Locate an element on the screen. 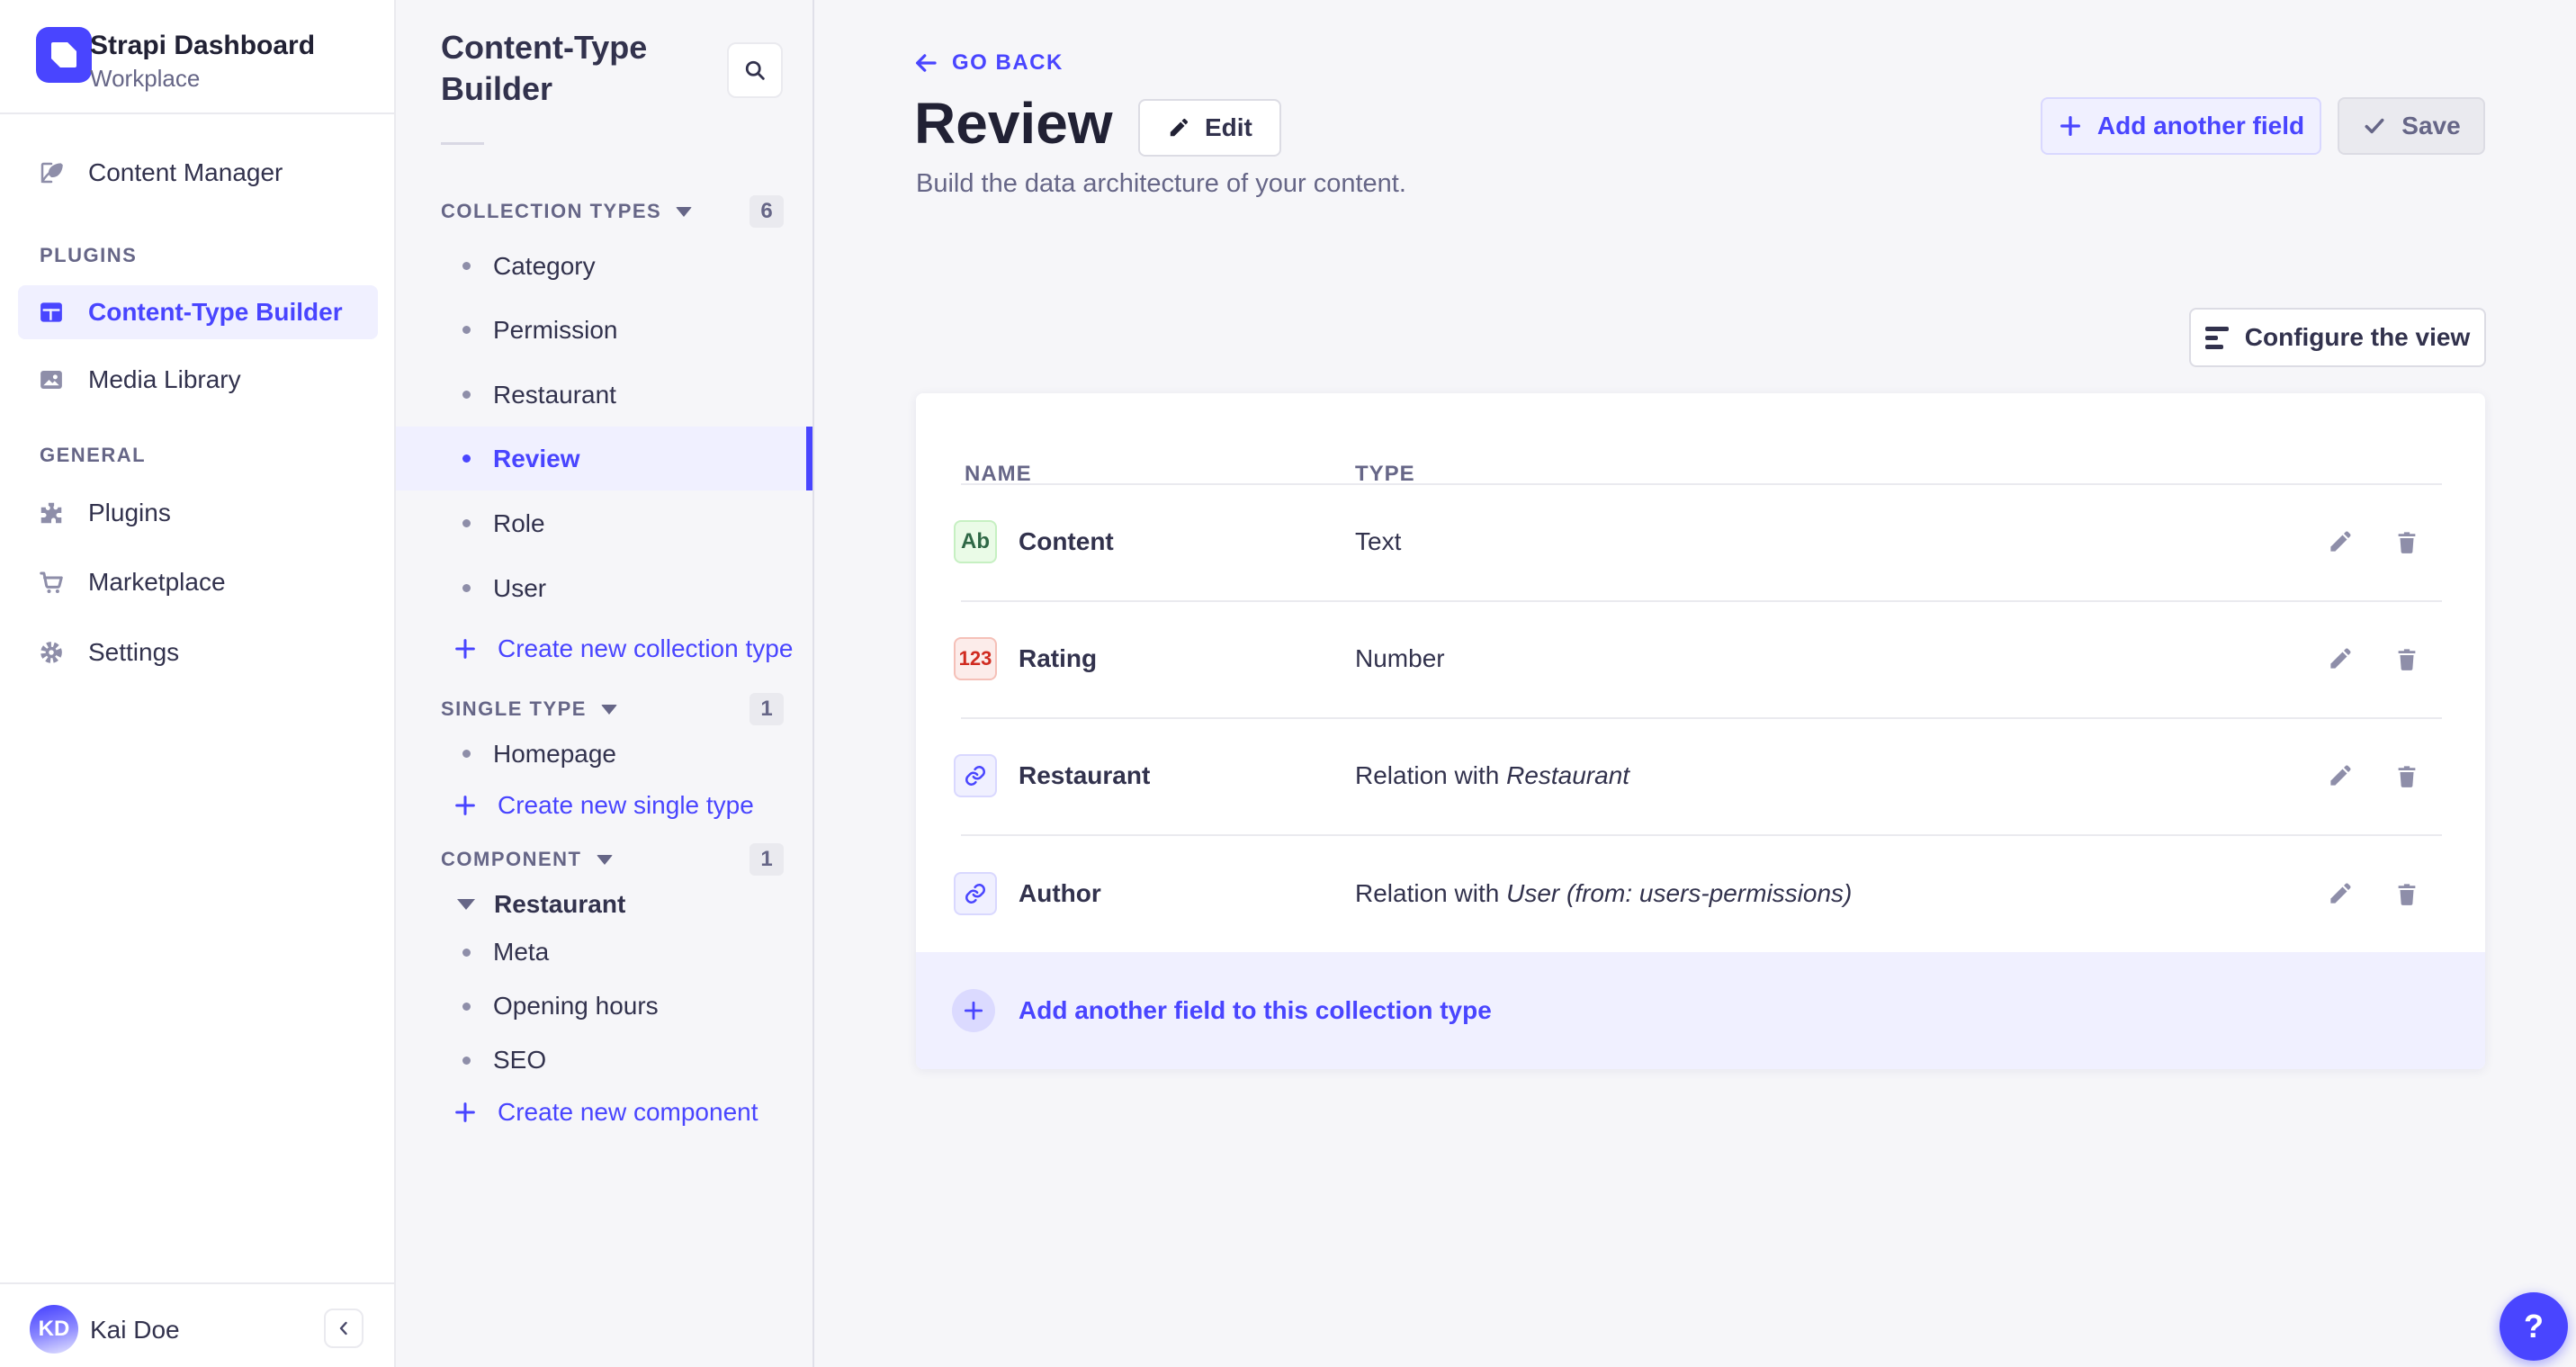  link-icon is located at coordinates (976, 893).